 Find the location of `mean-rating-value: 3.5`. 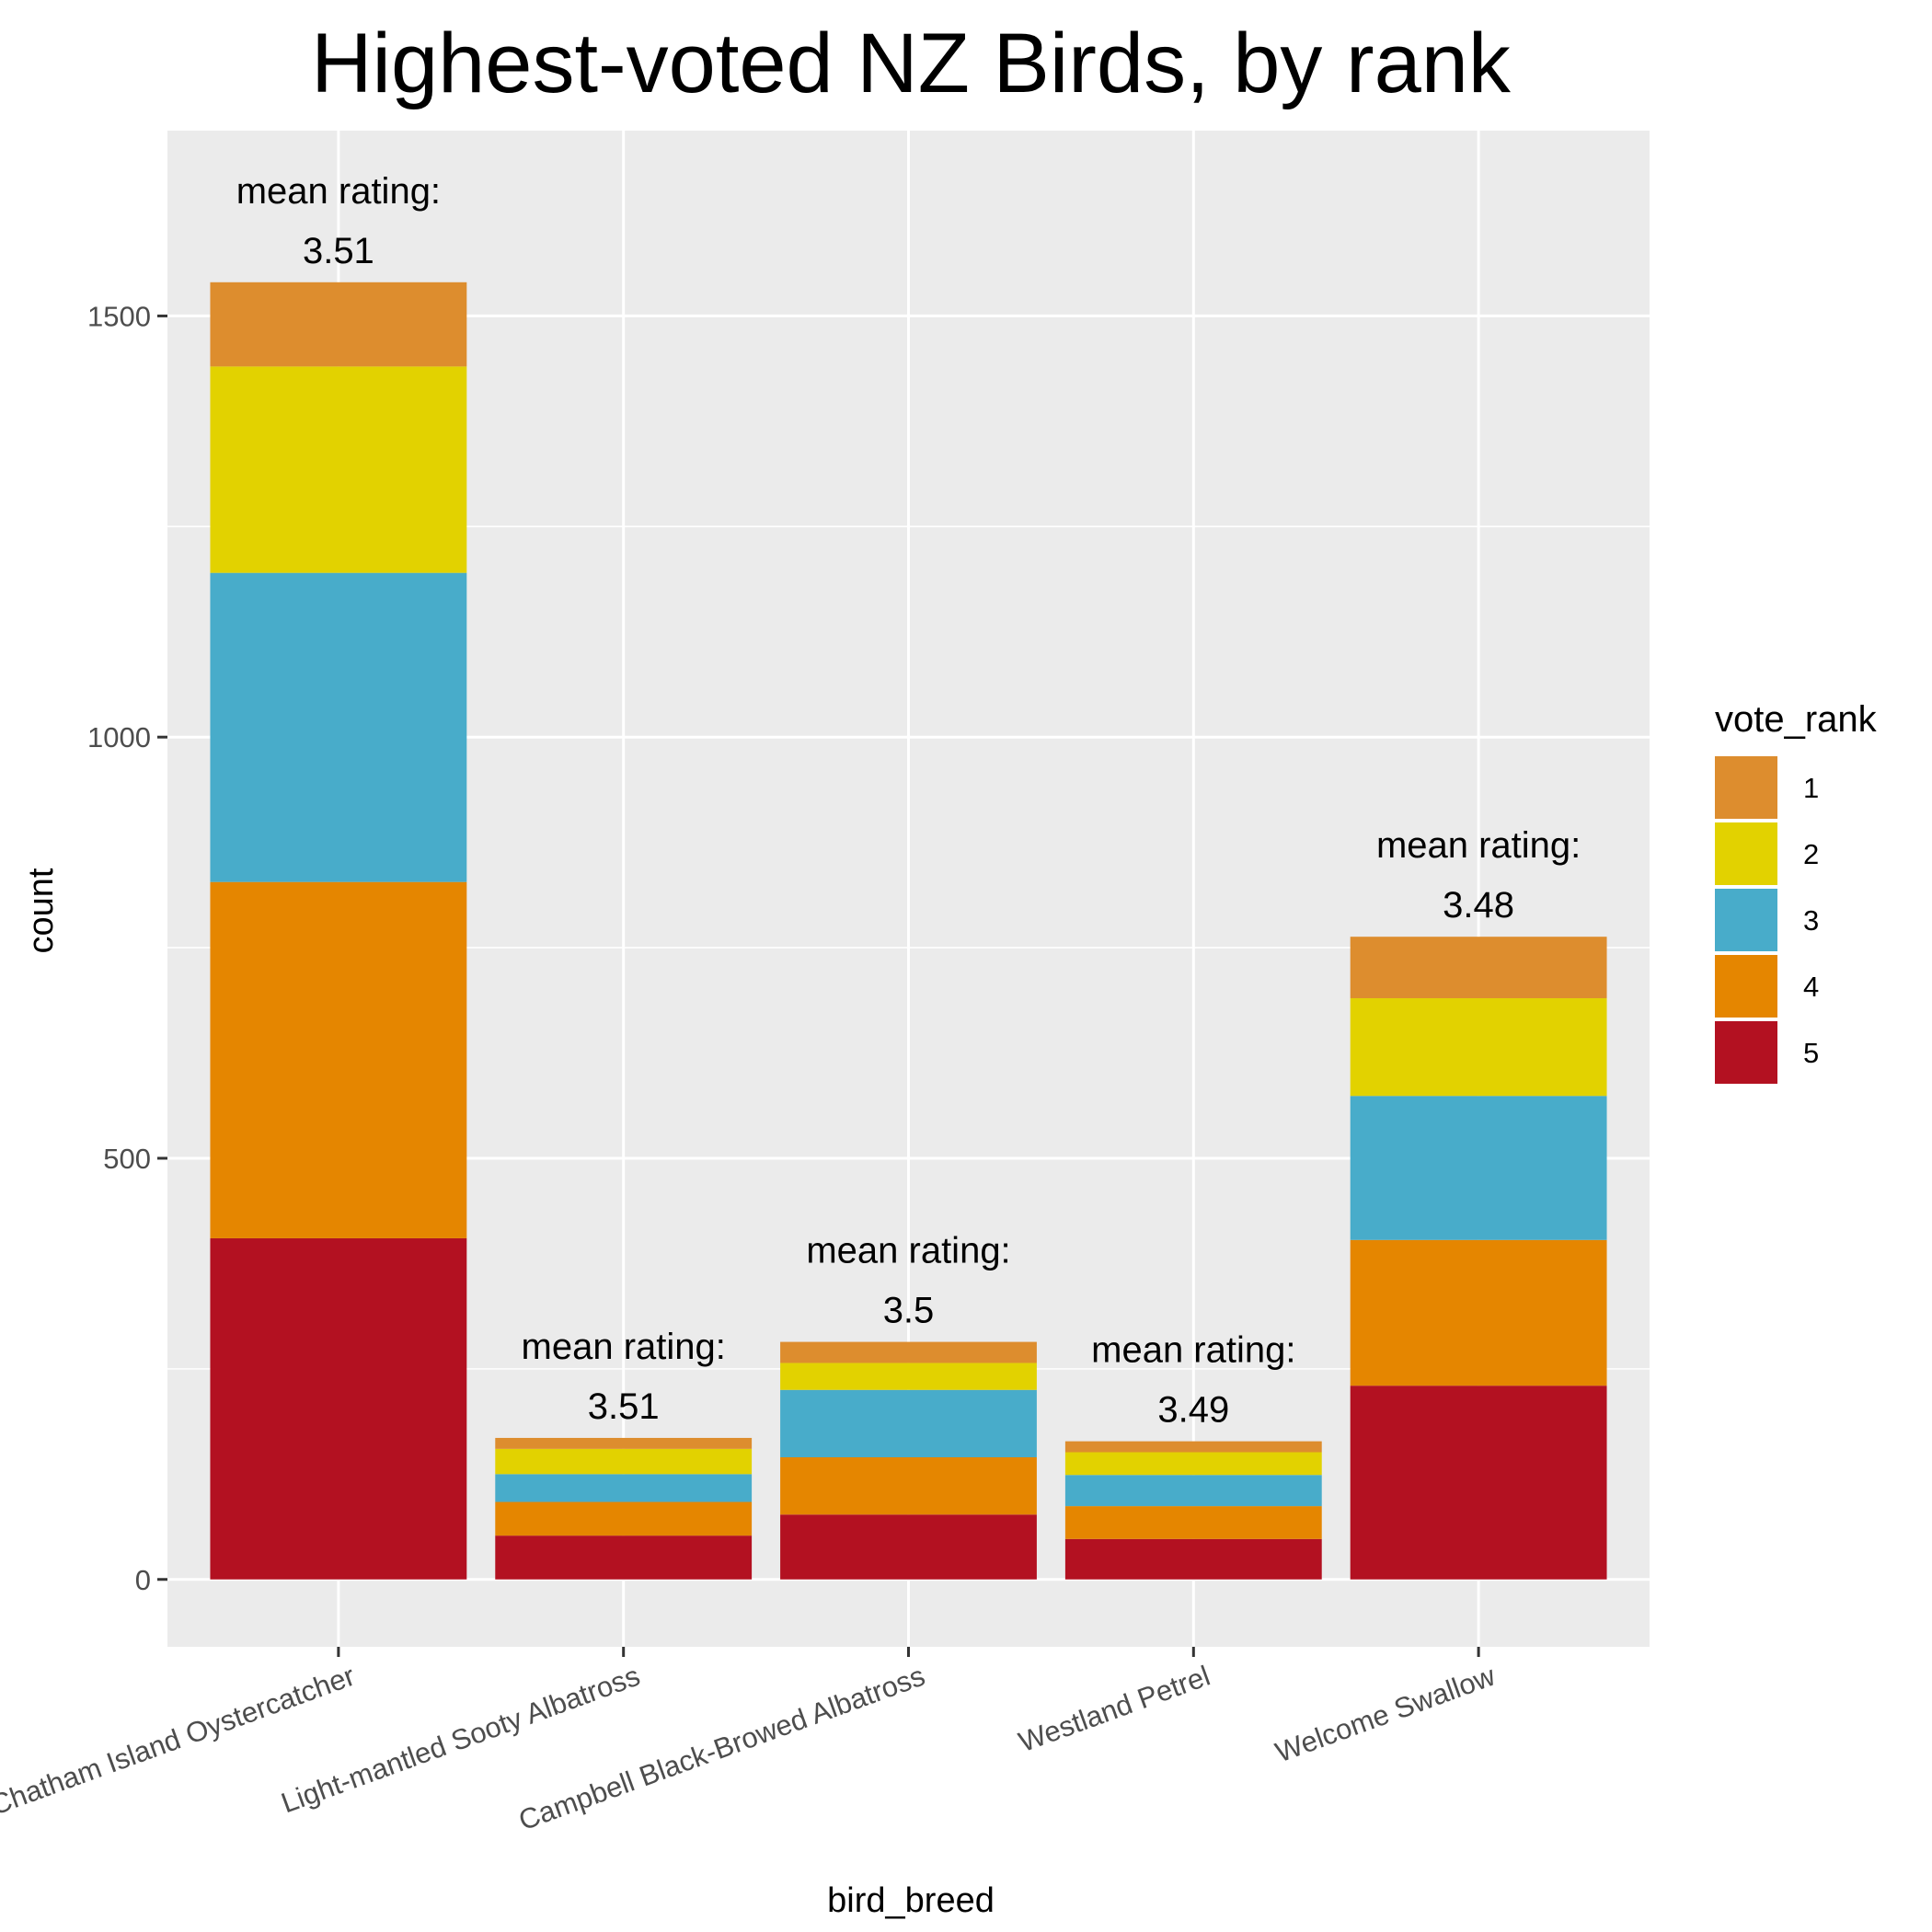

mean-rating-value: 3.5 is located at coordinates (909, 1311).